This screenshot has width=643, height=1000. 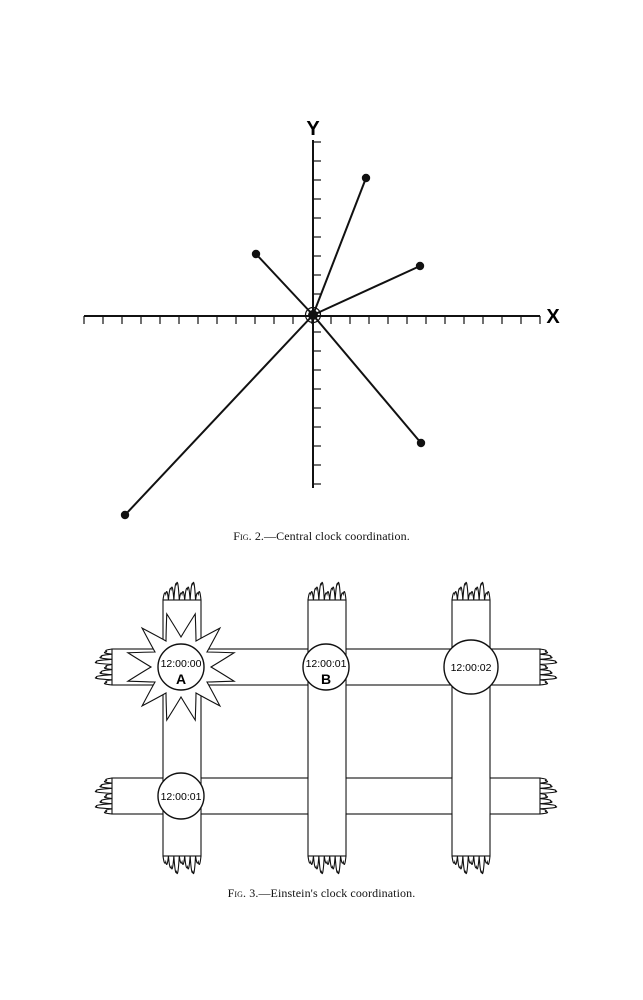 I want to click on ray-point-lower-right, so click(x=367, y=379).